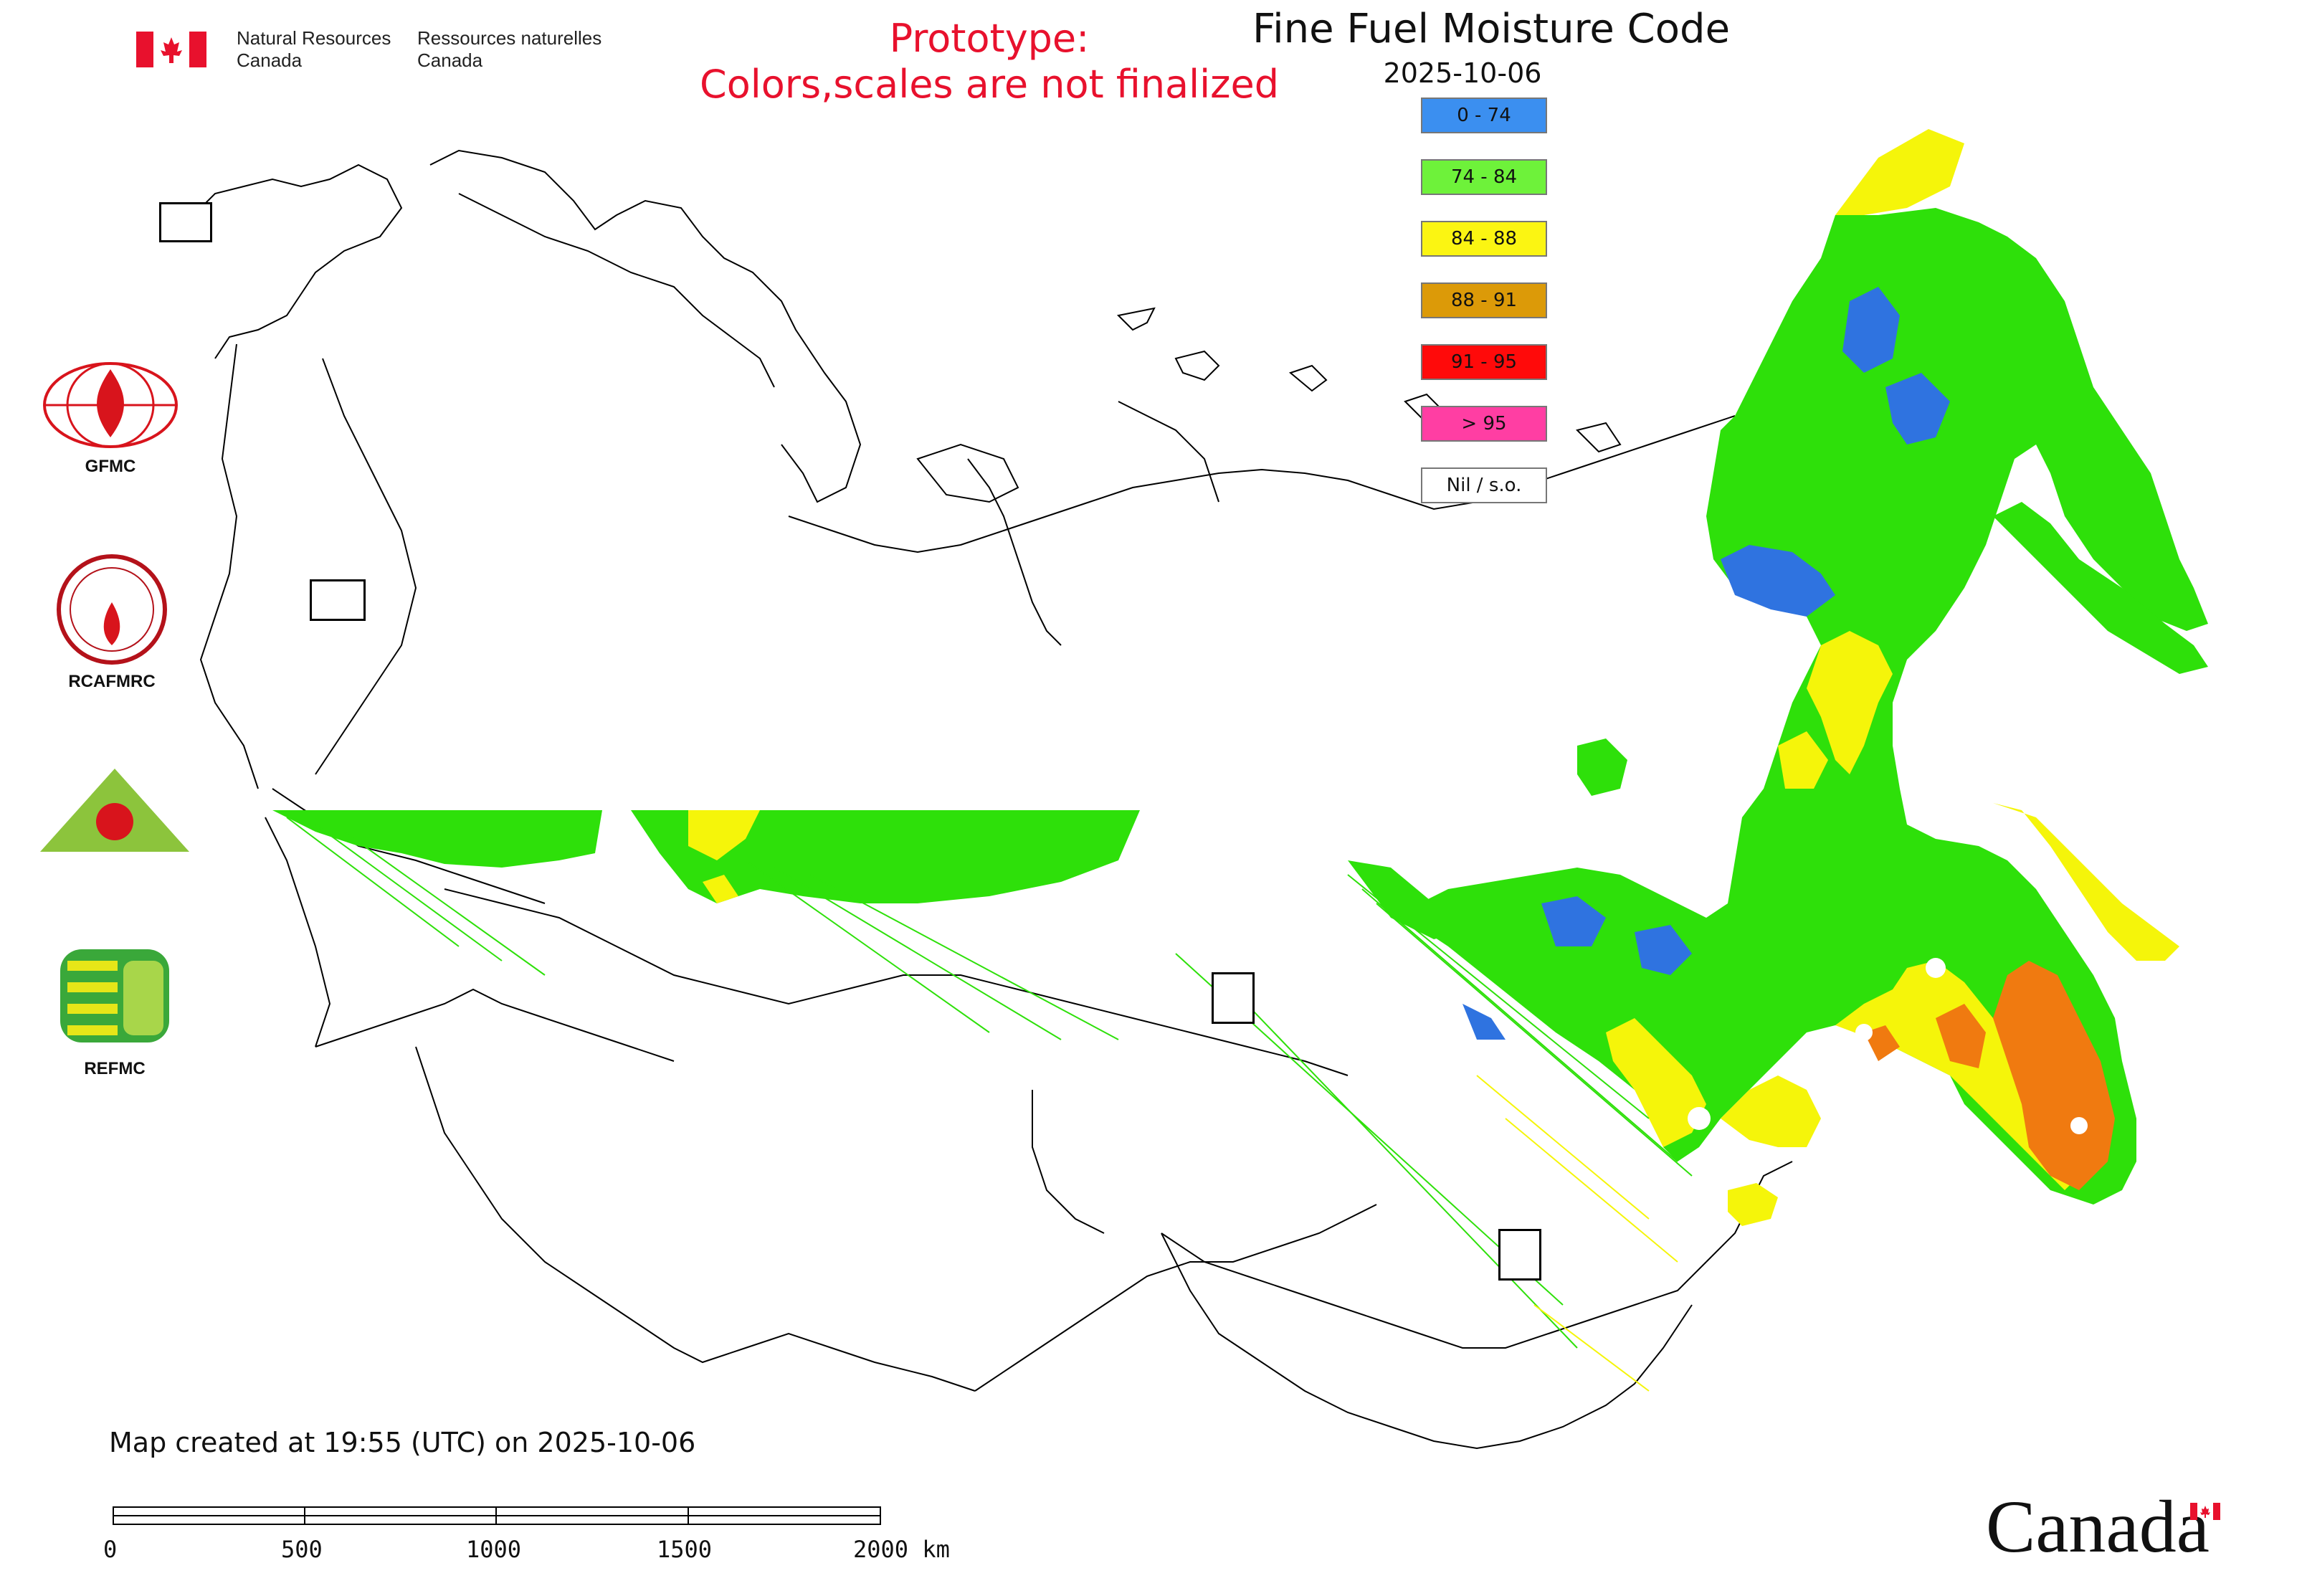 The image size is (2302, 1596). I want to click on legend-item-91-95: 91 - 95, so click(1484, 362).